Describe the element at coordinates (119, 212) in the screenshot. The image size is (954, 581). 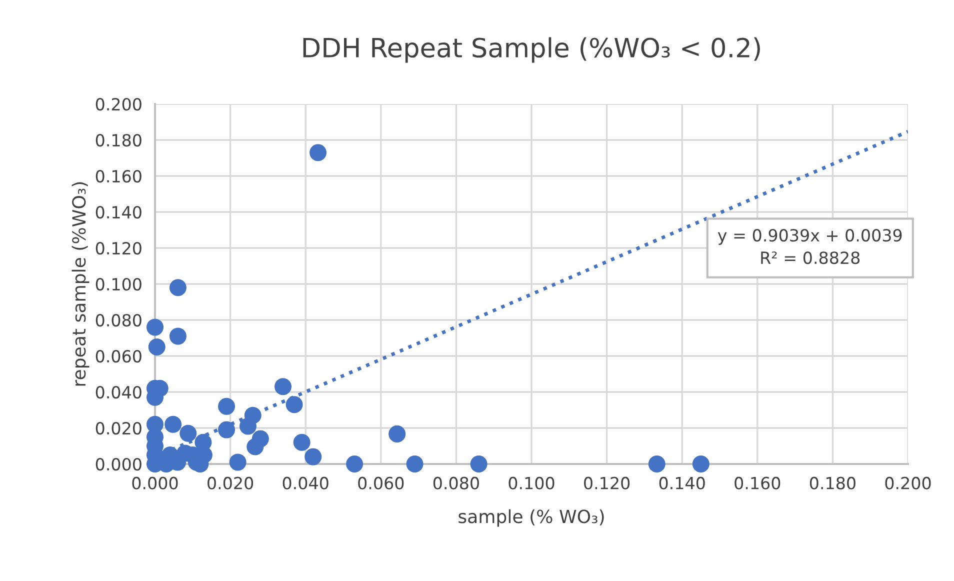
I see `y-tick-label: 0.140` at that location.